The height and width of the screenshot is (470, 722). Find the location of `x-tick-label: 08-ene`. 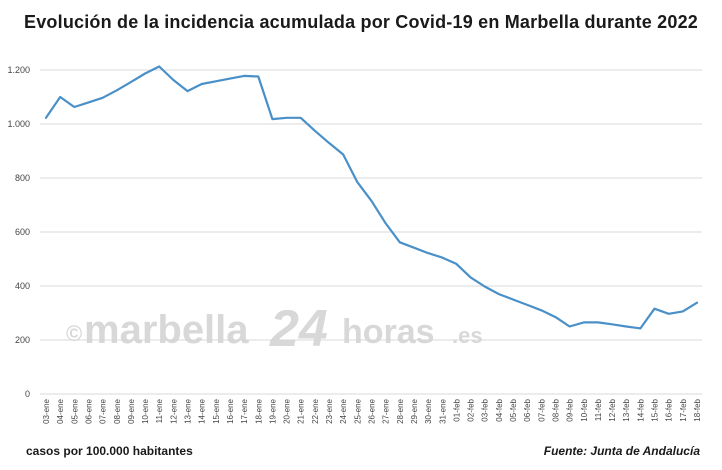

x-tick-label: 08-ene is located at coordinates (117, 410).